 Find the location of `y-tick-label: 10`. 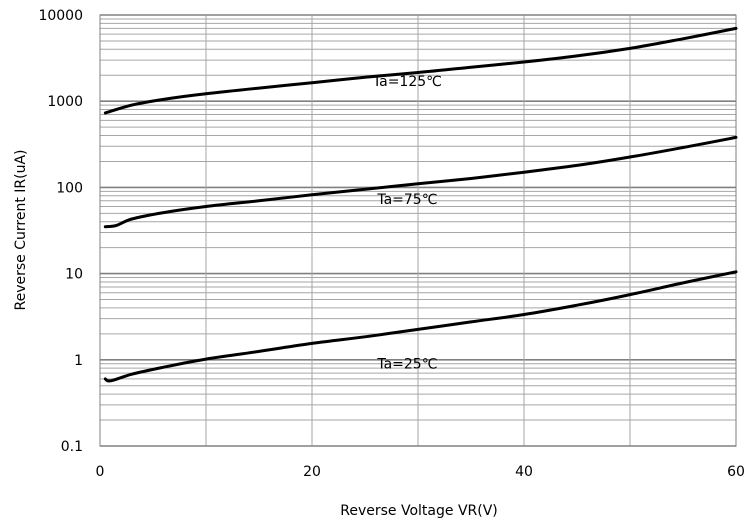

y-tick-label: 10 is located at coordinates (74, 275).